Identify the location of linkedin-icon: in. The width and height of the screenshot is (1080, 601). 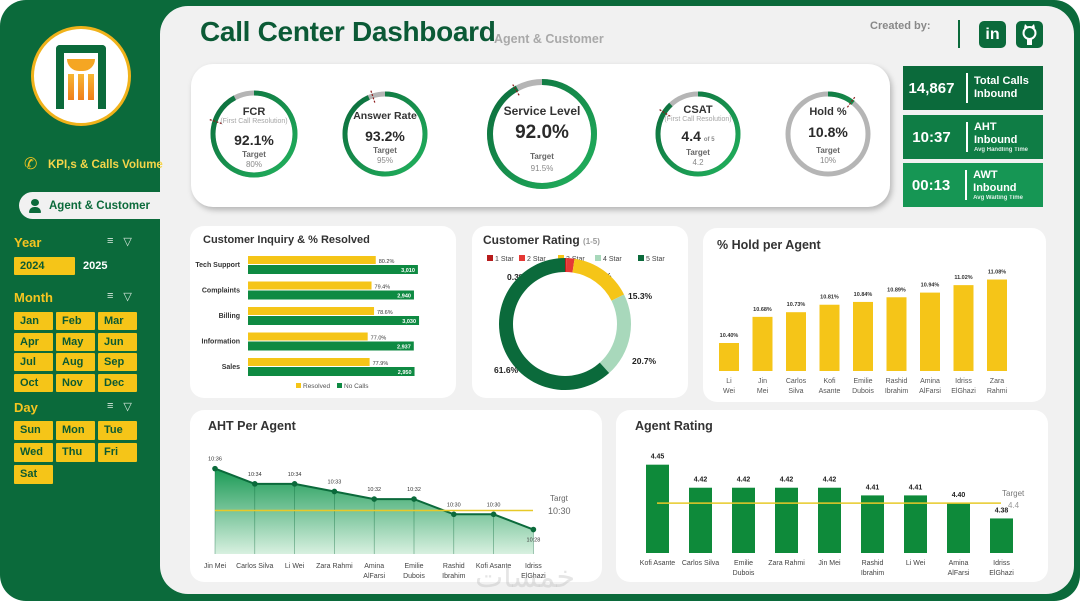
(992, 34).